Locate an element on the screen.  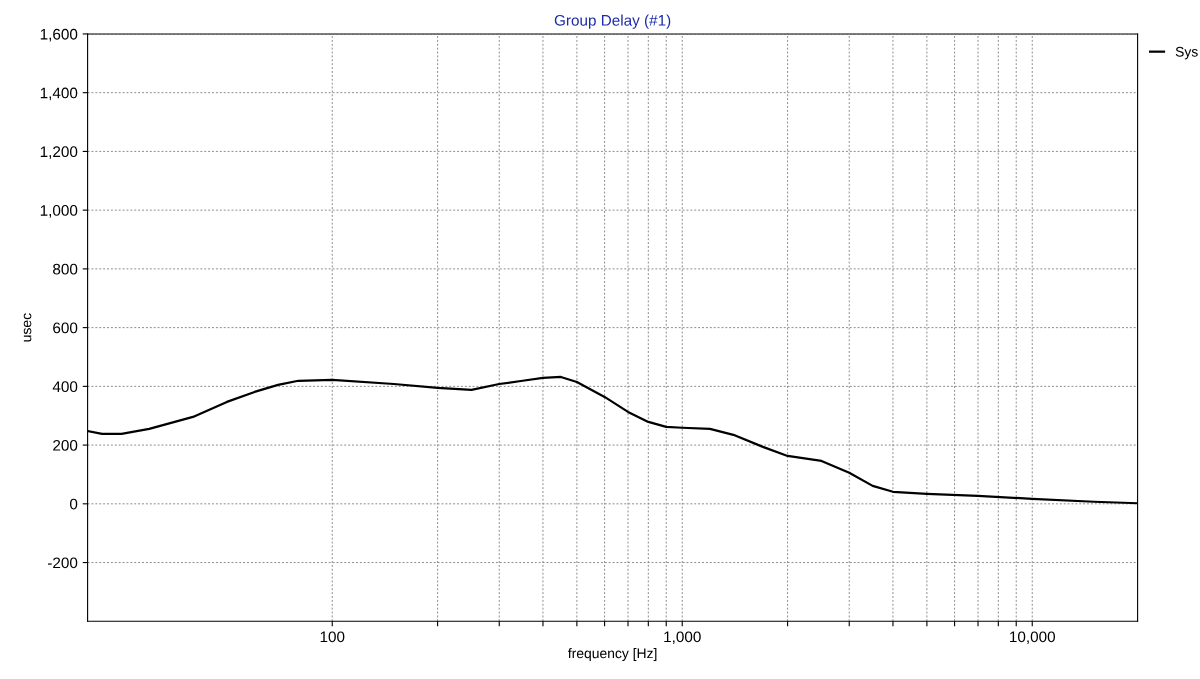
y-tick-label: 400 is located at coordinates (65, 387).